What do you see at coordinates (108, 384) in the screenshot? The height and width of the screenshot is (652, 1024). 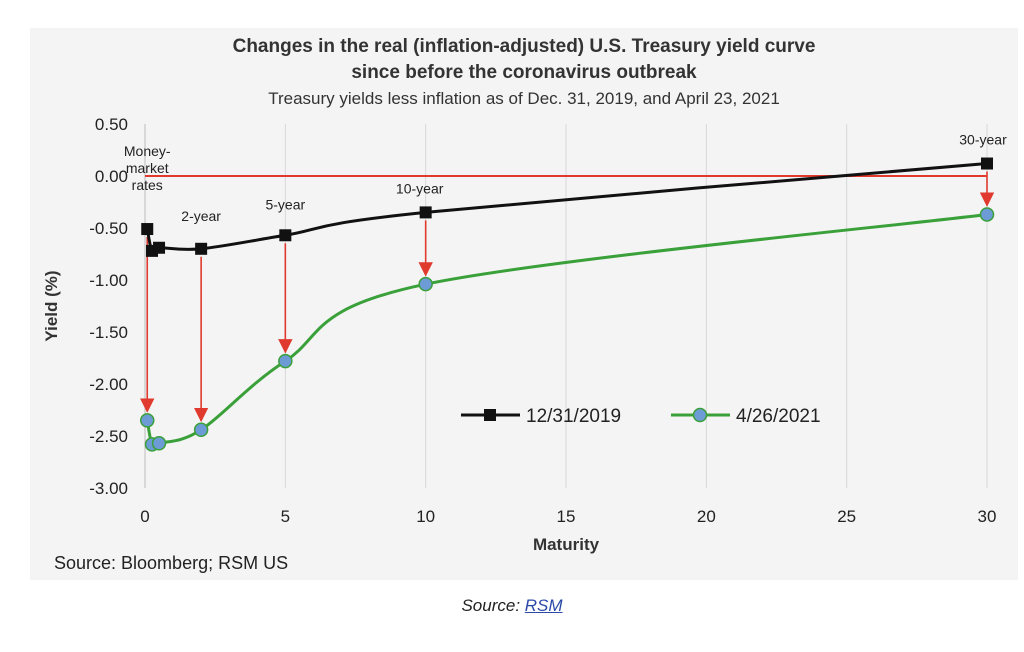 I see `y-tick-label: -2.00` at bounding box center [108, 384].